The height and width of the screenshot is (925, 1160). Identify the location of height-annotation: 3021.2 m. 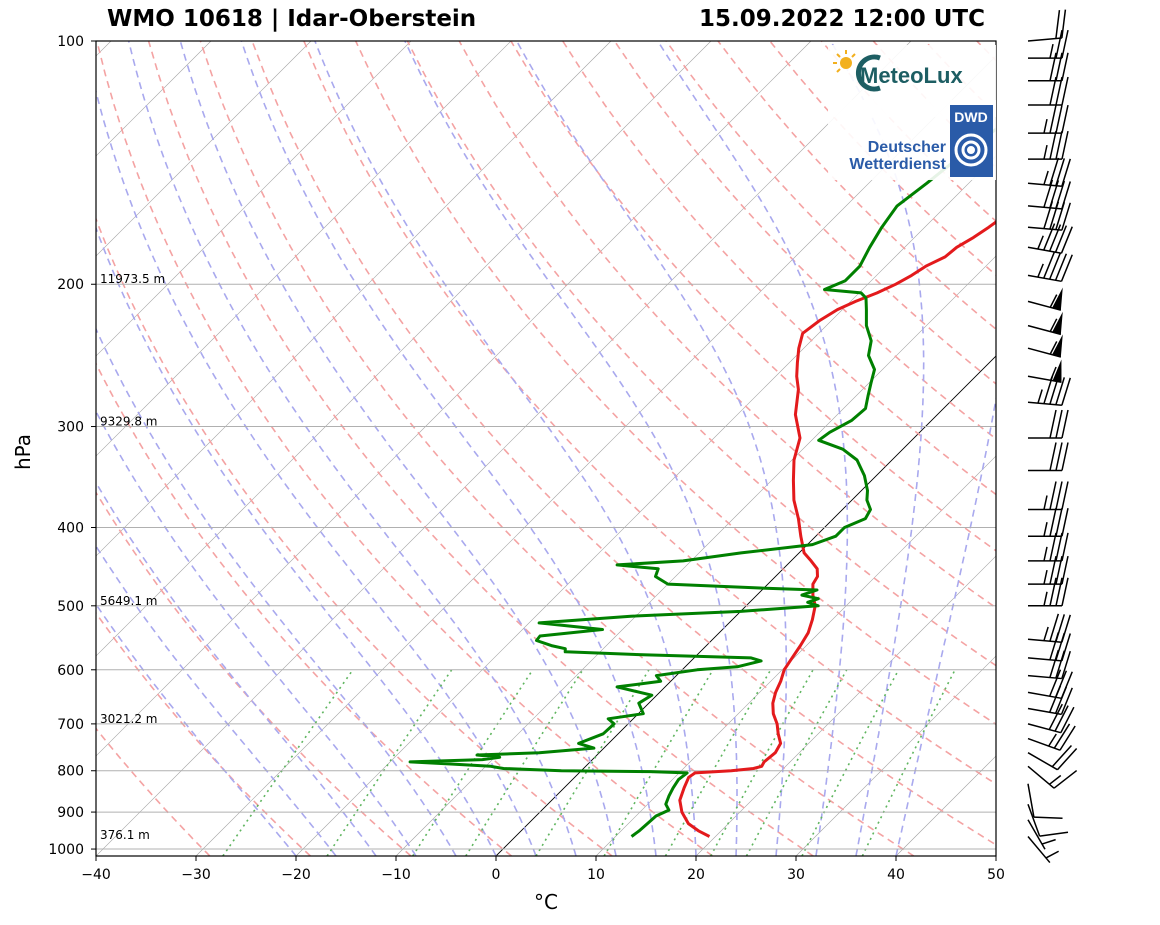
(129, 719).